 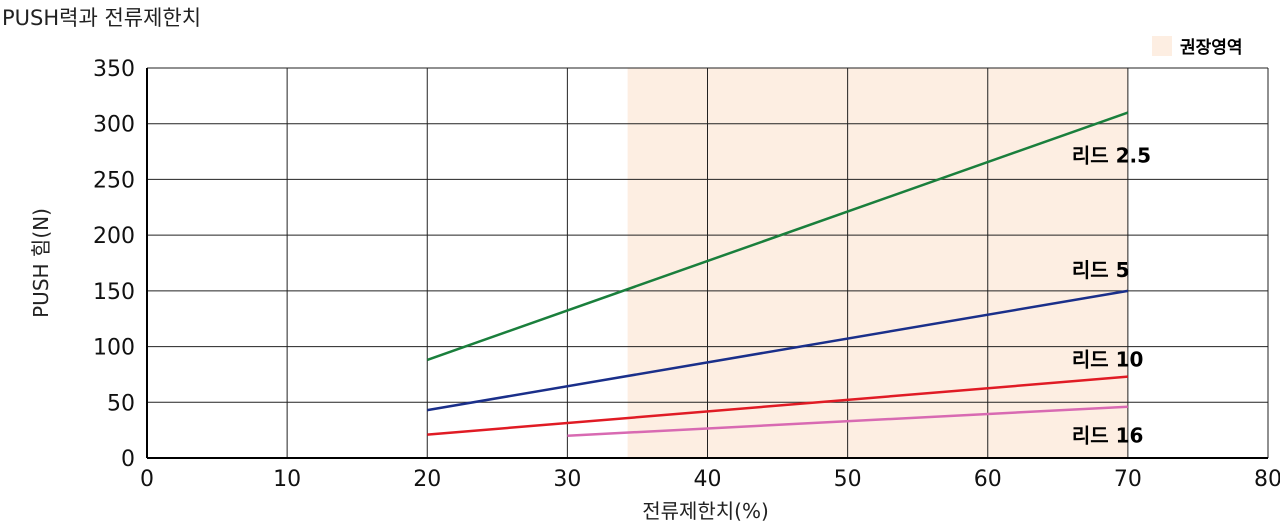 I want to click on x-tick-label: 0, so click(x=147, y=479).